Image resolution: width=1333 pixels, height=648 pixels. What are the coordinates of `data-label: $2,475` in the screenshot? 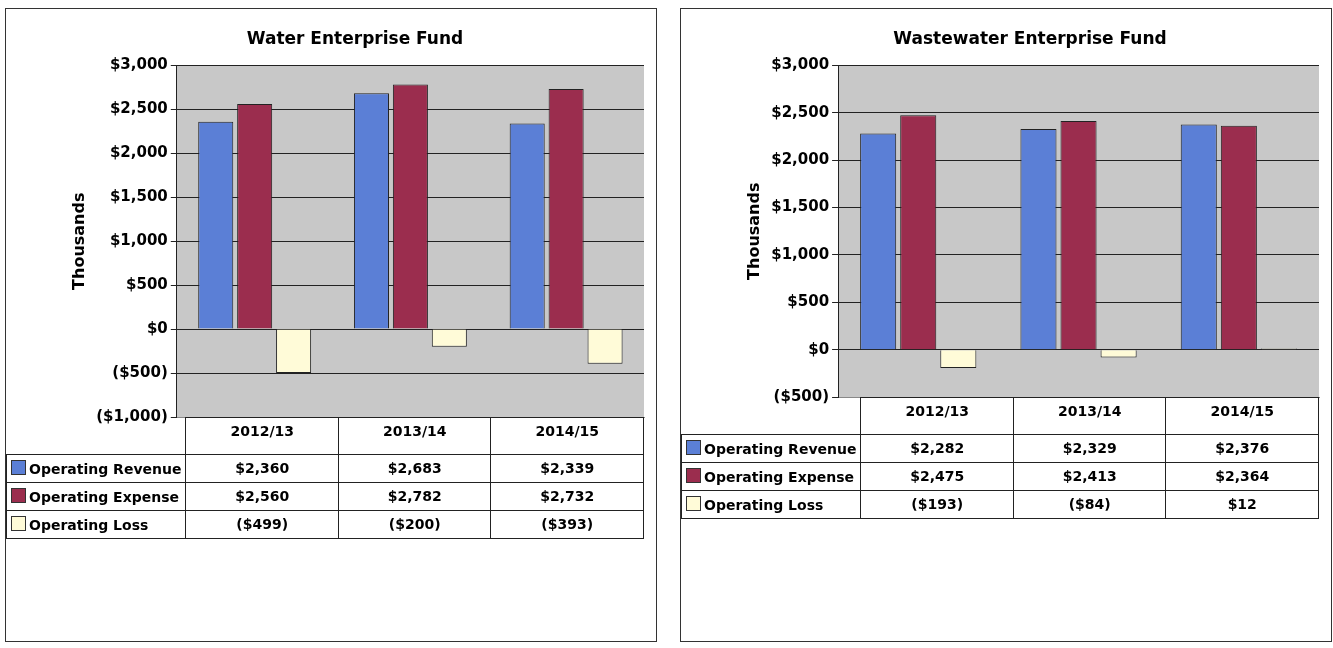 It's located at (937, 476).